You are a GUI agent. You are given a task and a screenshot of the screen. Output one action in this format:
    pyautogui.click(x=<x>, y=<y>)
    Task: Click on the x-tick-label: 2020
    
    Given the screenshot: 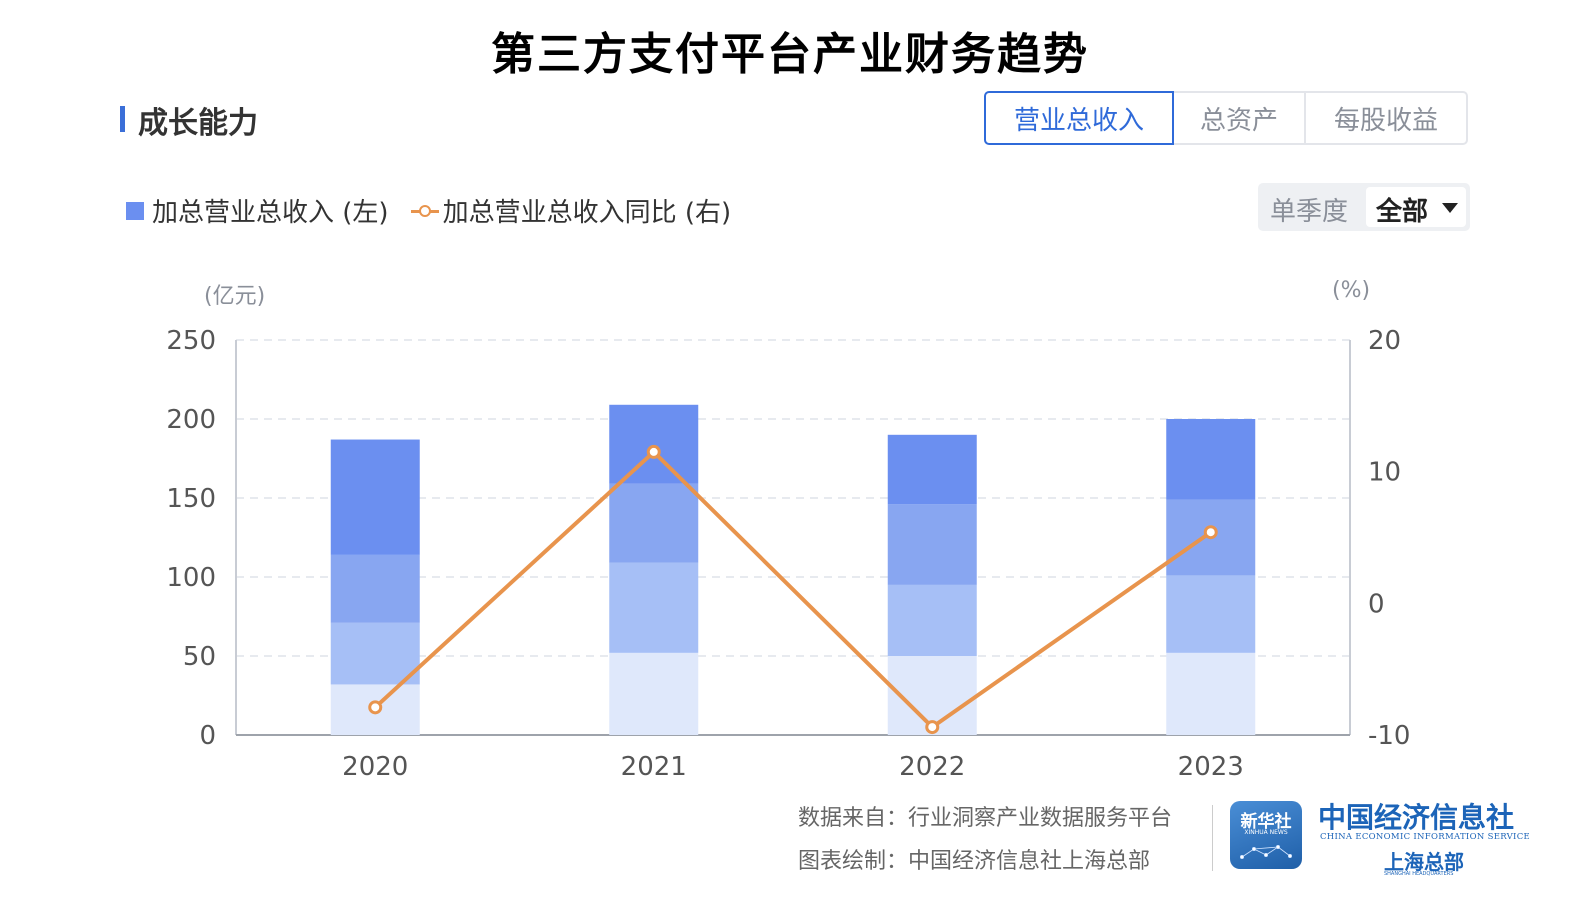 What is the action you would take?
    pyautogui.click(x=375, y=767)
    